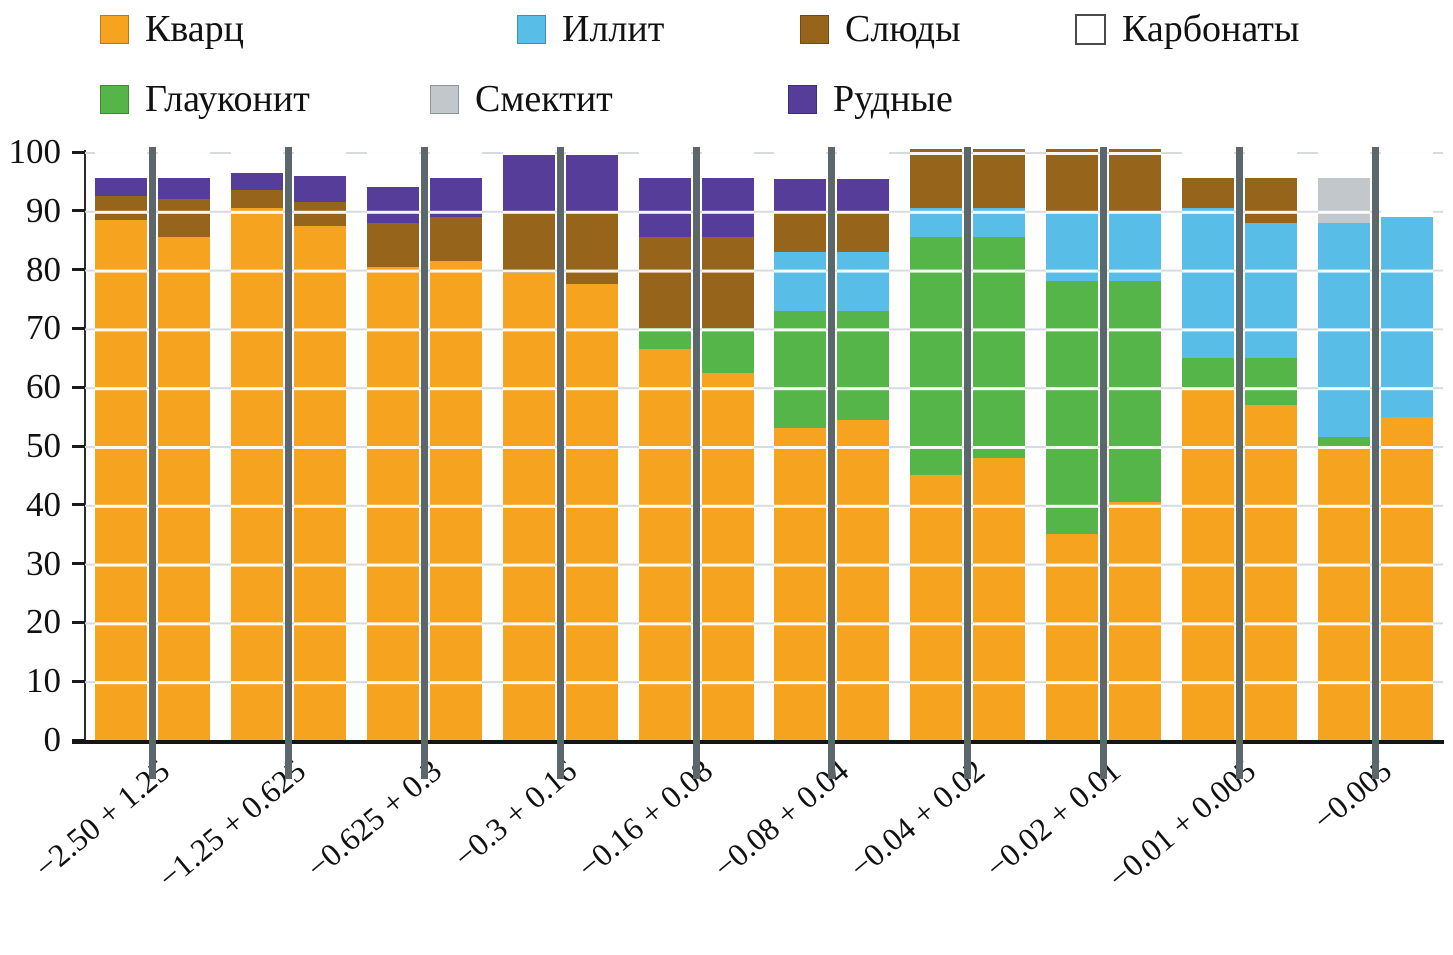 This screenshot has height=955, width=1453. Describe the element at coordinates (43, 563) in the screenshot. I see `y-axis-tick-label: 30` at that location.